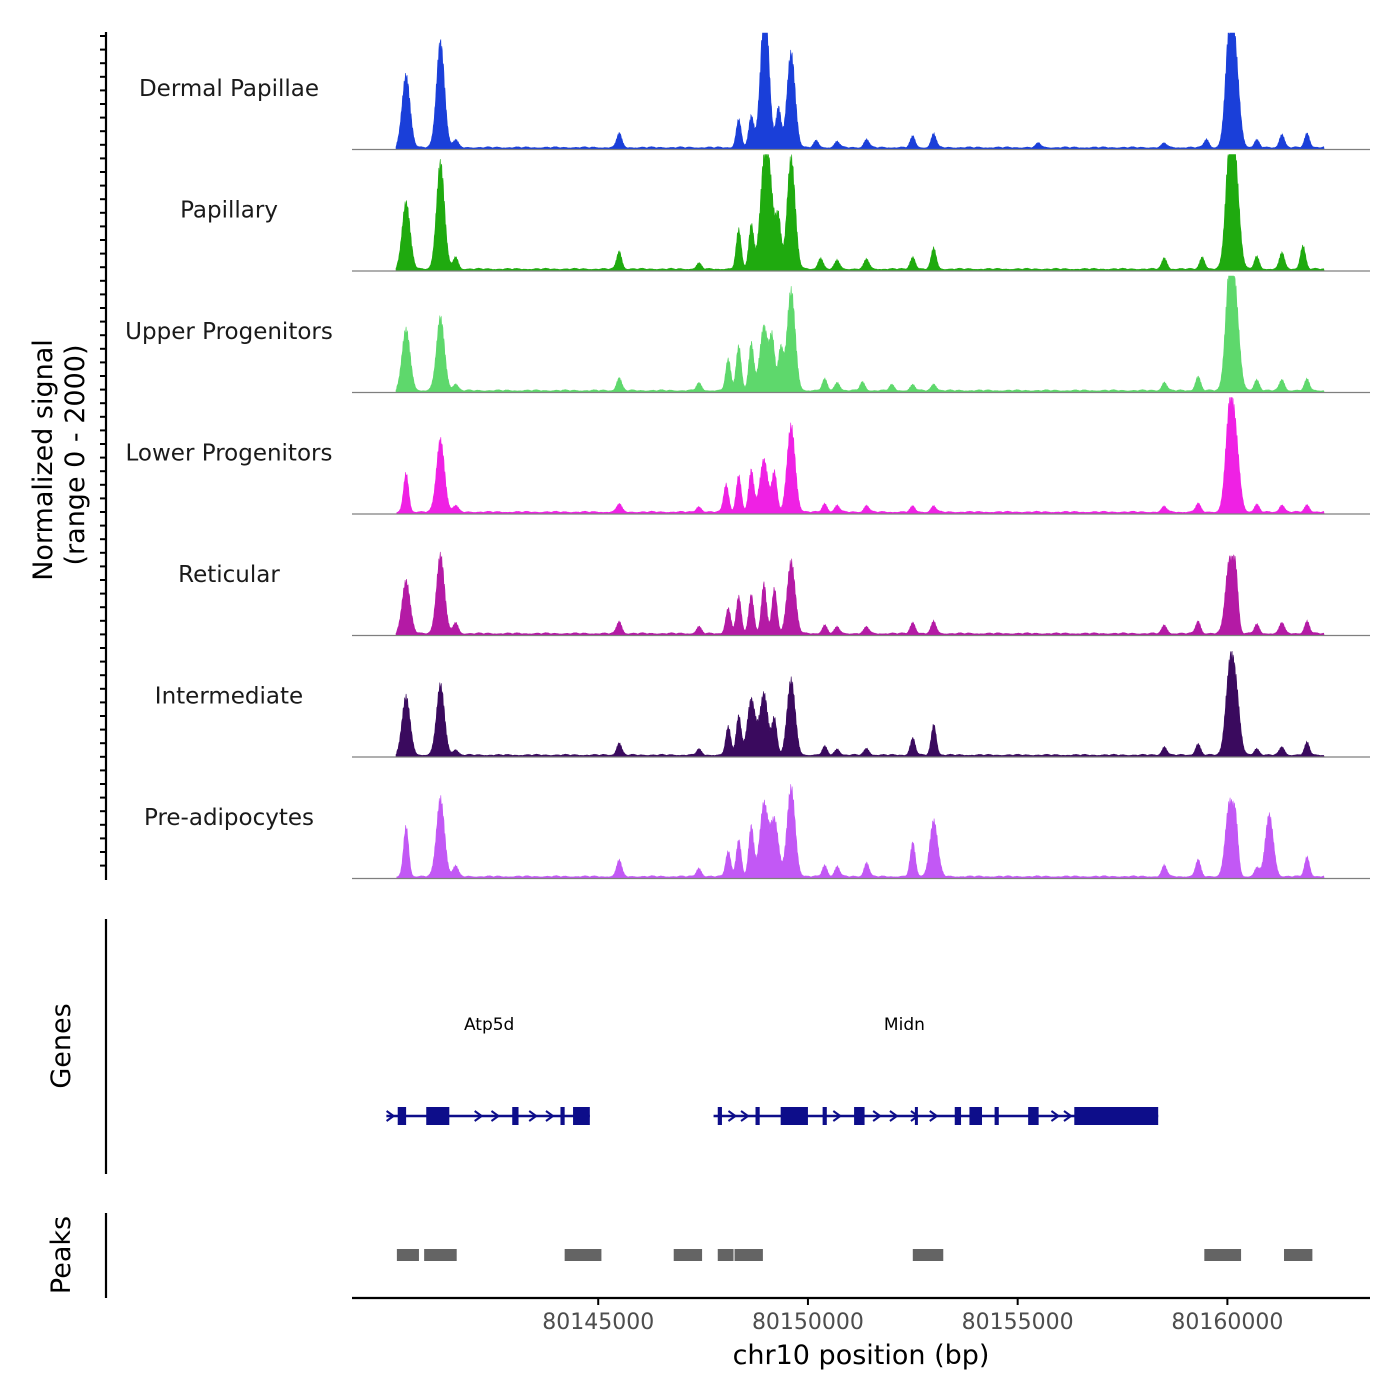  I want to click on genes-y-label: Genes, so click(61, 1045).